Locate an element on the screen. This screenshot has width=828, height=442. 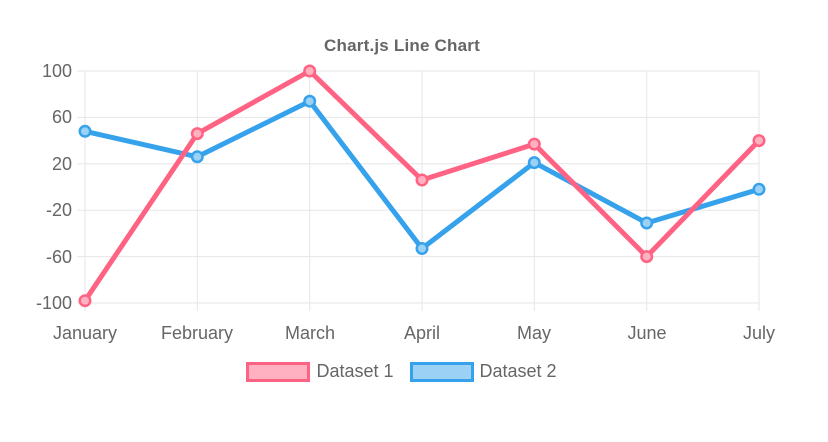
x-axis-tick-label: March is located at coordinates (309, 333).